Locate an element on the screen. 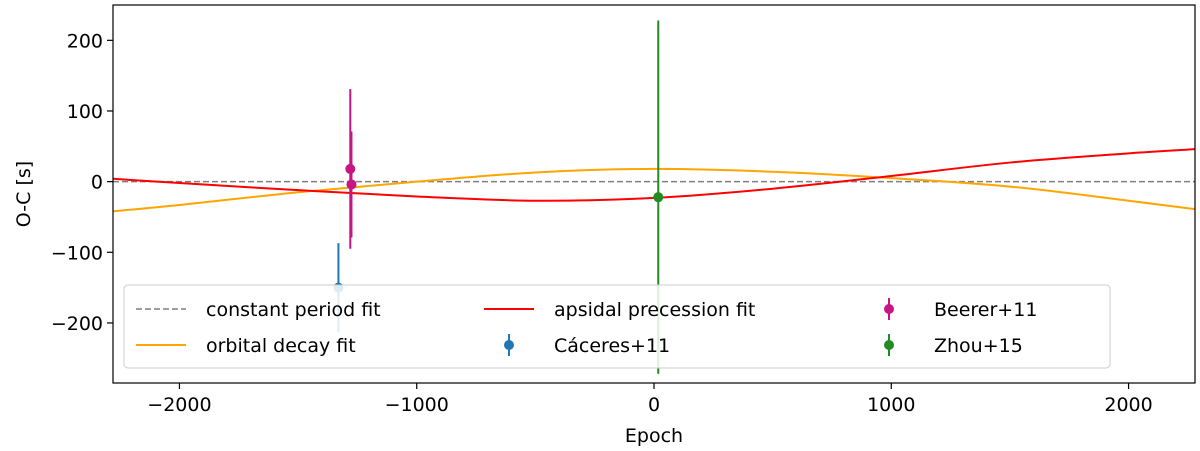  x-tick-label: 0 is located at coordinates (654, 405).